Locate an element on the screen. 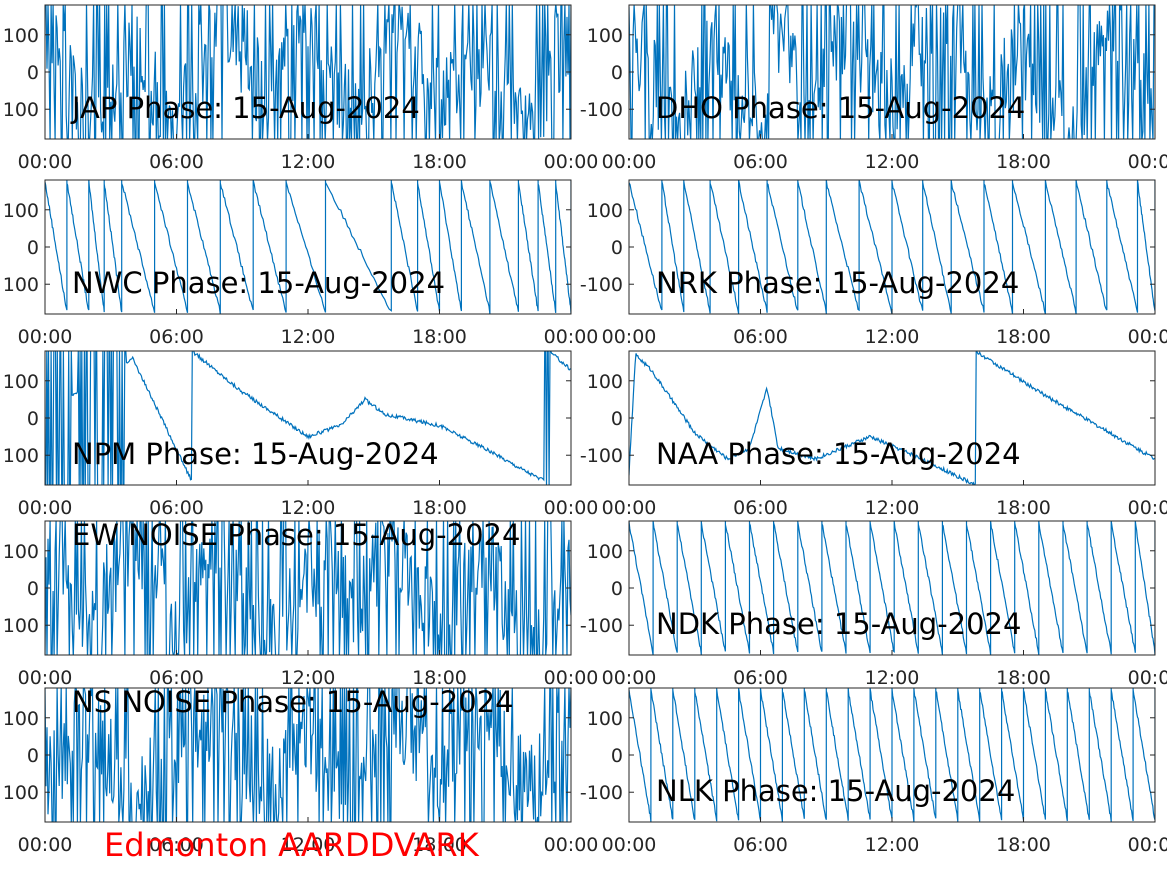 Image resolution: width=1167 pixels, height=875 pixels. panel-title: NPM Phase: 15-Aug-2024 is located at coordinates (255, 454).